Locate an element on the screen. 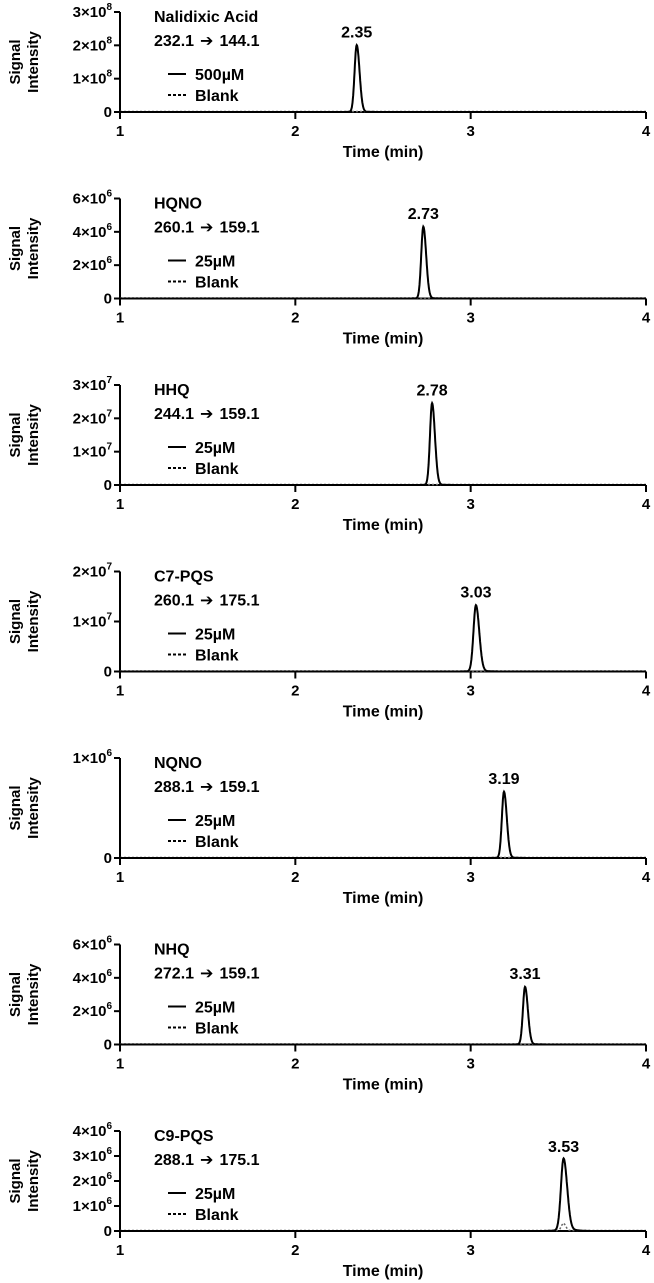 The height and width of the screenshot is (1283, 654). compound-name: C9-PQS is located at coordinates (184, 1136).